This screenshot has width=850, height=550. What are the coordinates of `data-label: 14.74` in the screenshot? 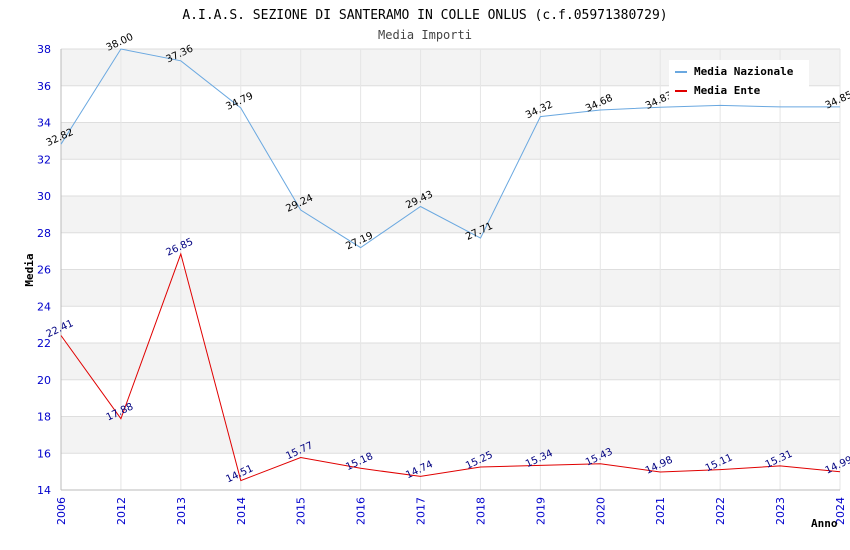 It's located at (419, 470).